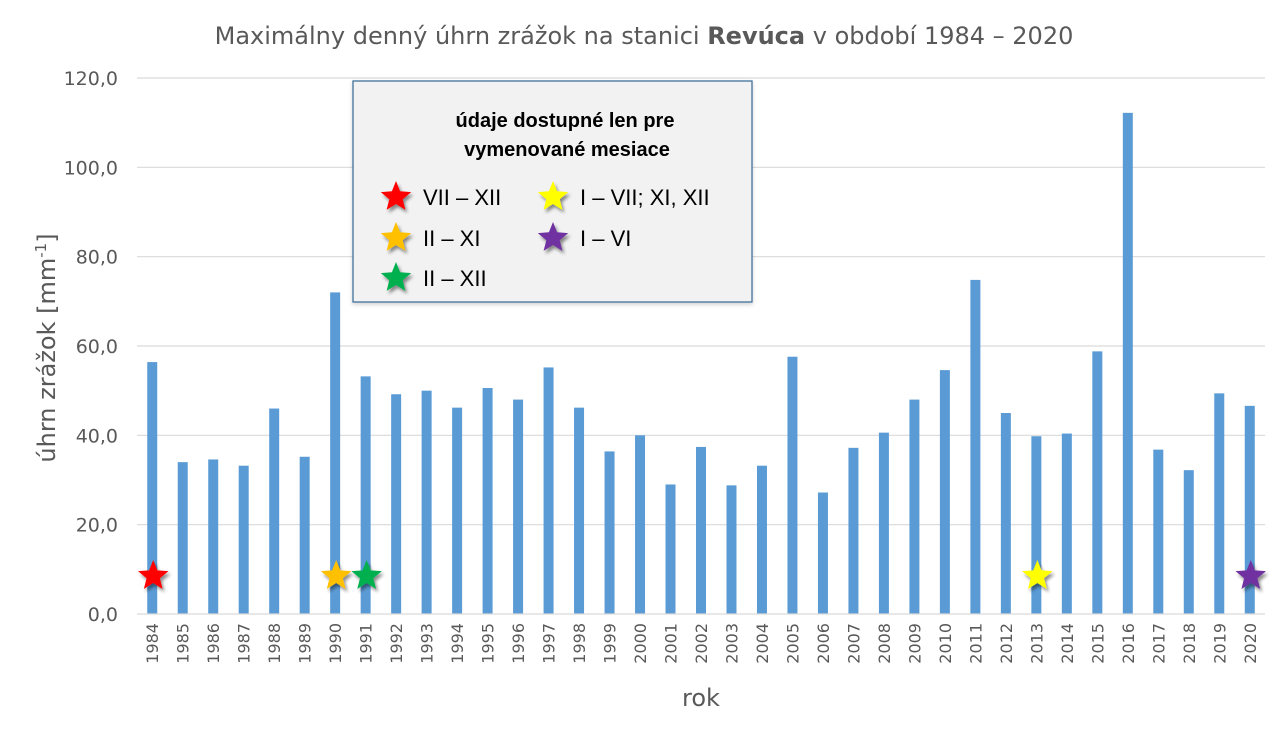 The width and height of the screenshot is (1287, 741). What do you see at coordinates (335, 643) in the screenshot?
I see `x-tick-label: 1990` at bounding box center [335, 643].